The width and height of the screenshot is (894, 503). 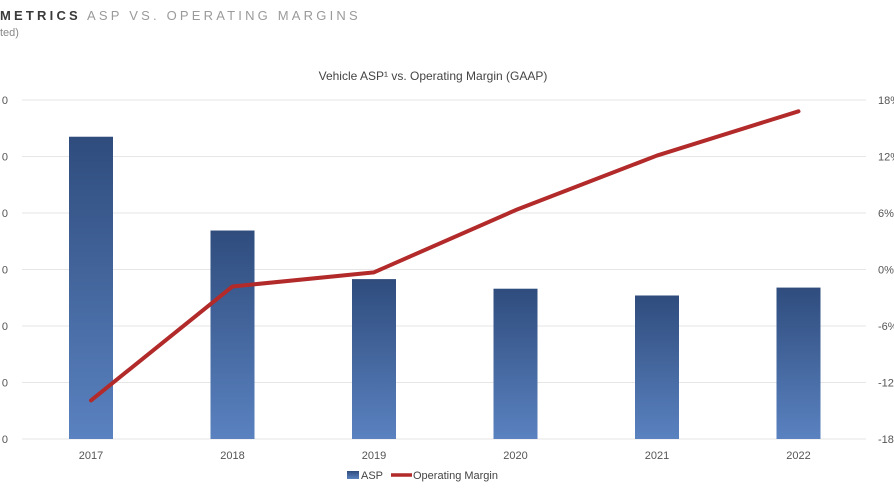 What do you see at coordinates (372, 476) in the screenshot?
I see `legend-asp-label: ASP` at bounding box center [372, 476].